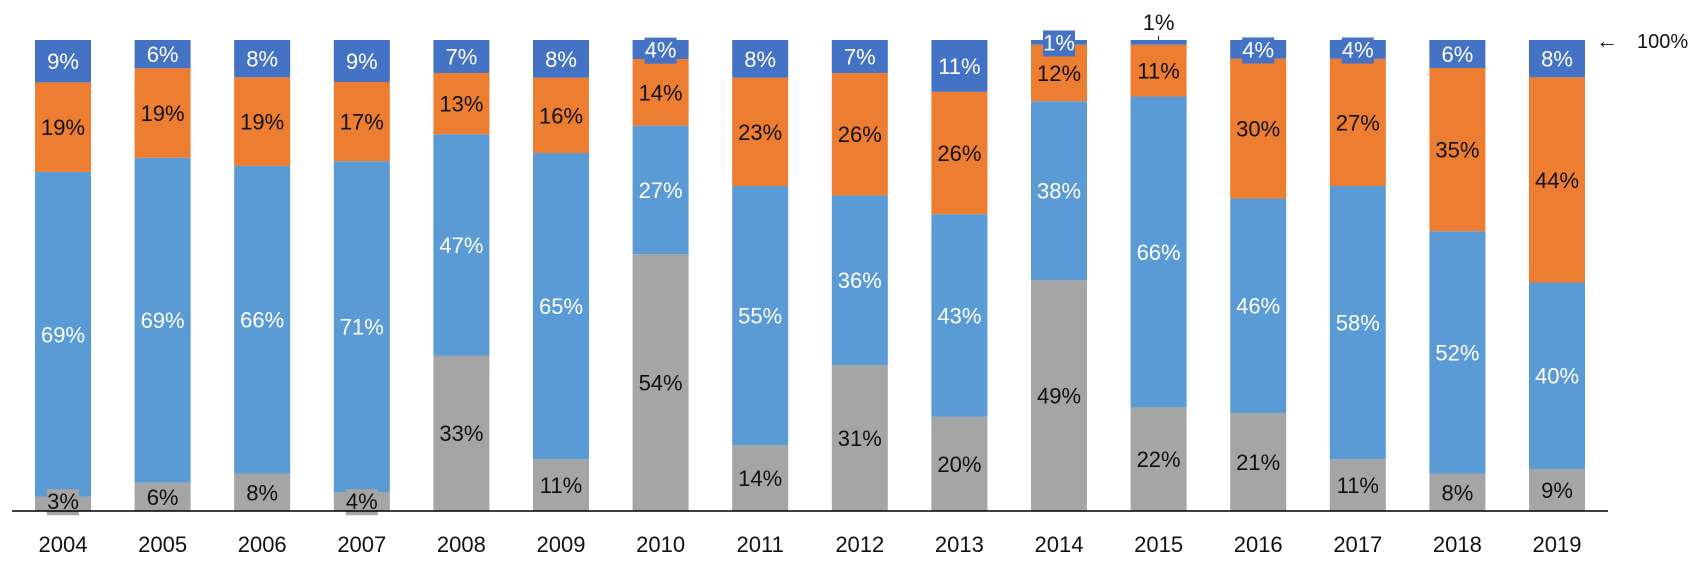 The width and height of the screenshot is (1706, 584). What do you see at coordinates (262, 320) in the screenshot?
I see `data-label: 66%` at bounding box center [262, 320].